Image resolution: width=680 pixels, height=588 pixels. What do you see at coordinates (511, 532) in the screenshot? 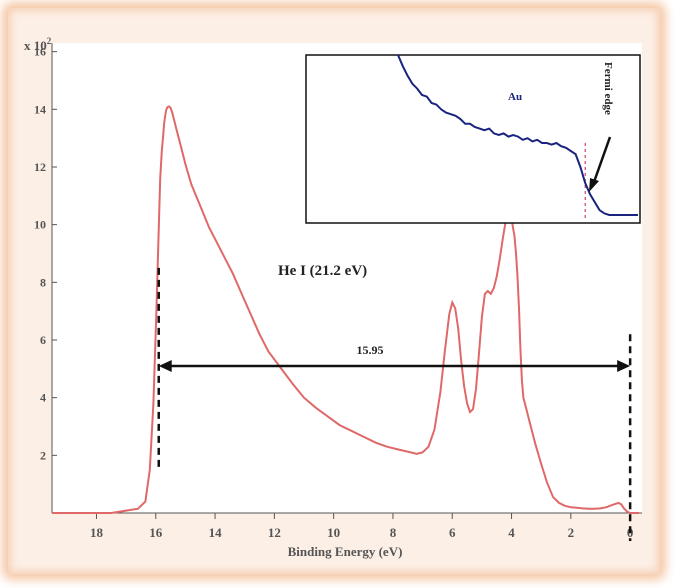
I see `x-tick-label: 4` at bounding box center [511, 532].